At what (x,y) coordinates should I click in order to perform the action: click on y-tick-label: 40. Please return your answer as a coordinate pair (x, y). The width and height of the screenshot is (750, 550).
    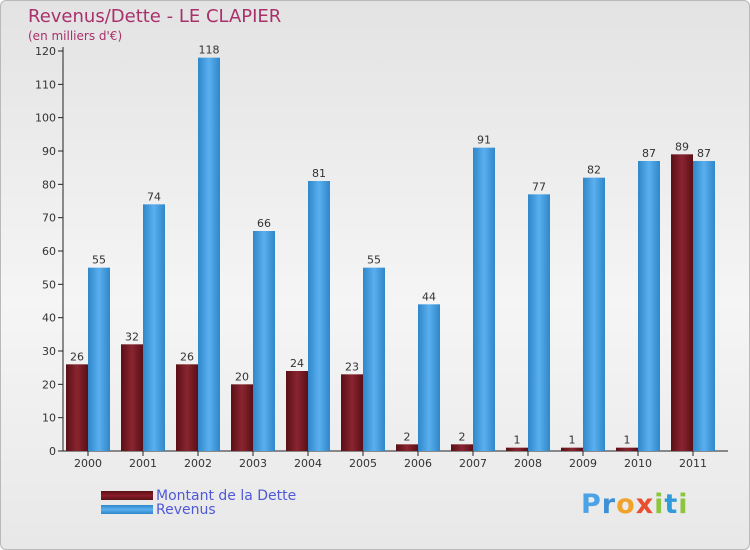
    Looking at the image, I should click on (49, 318).